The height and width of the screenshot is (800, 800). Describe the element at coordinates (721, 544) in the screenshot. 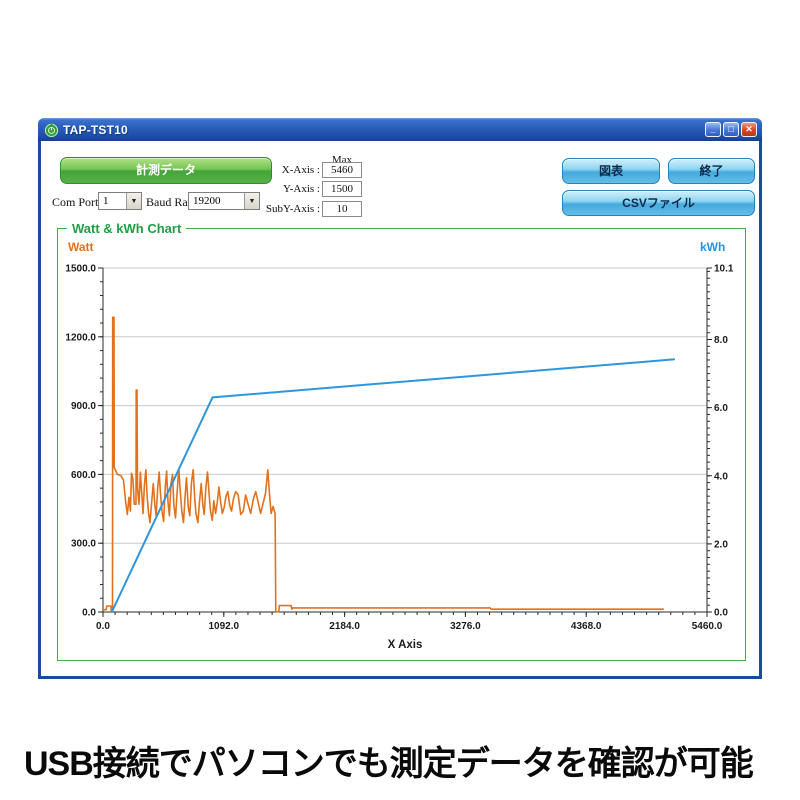

I see `svg-text: 2.0` at that location.